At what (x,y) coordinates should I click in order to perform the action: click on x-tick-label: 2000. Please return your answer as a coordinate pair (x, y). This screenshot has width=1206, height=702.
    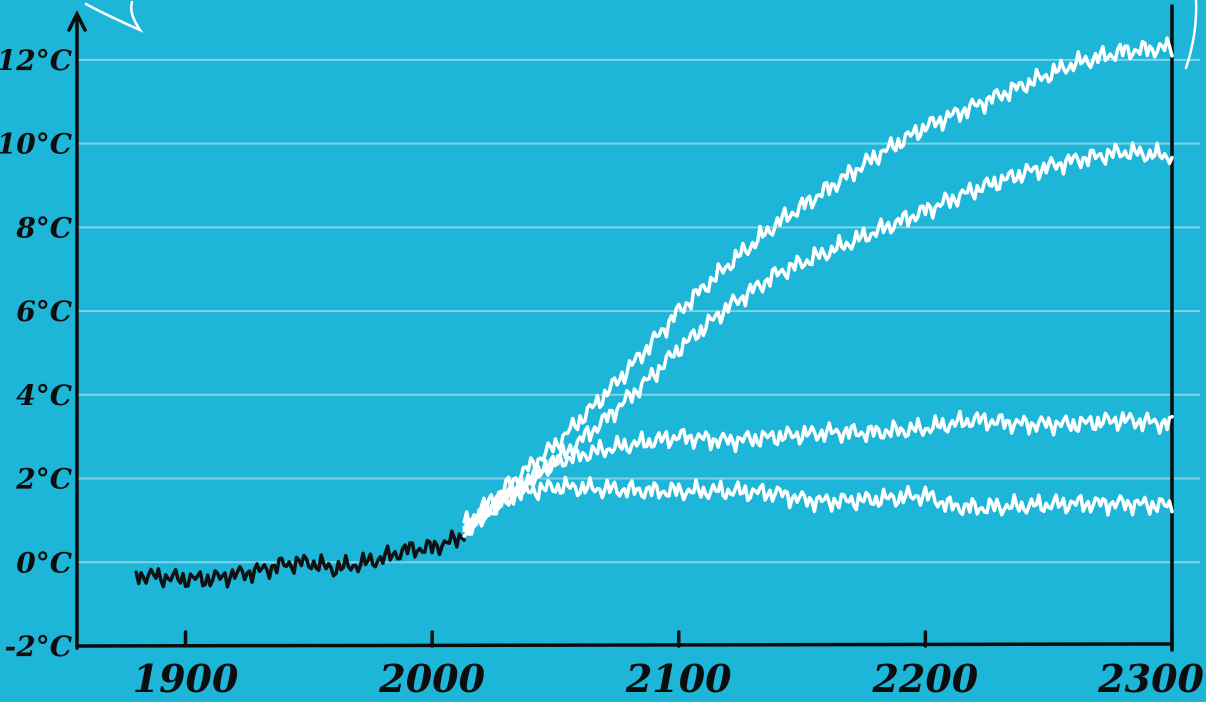
    Looking at the image, I should click on (431, 678).